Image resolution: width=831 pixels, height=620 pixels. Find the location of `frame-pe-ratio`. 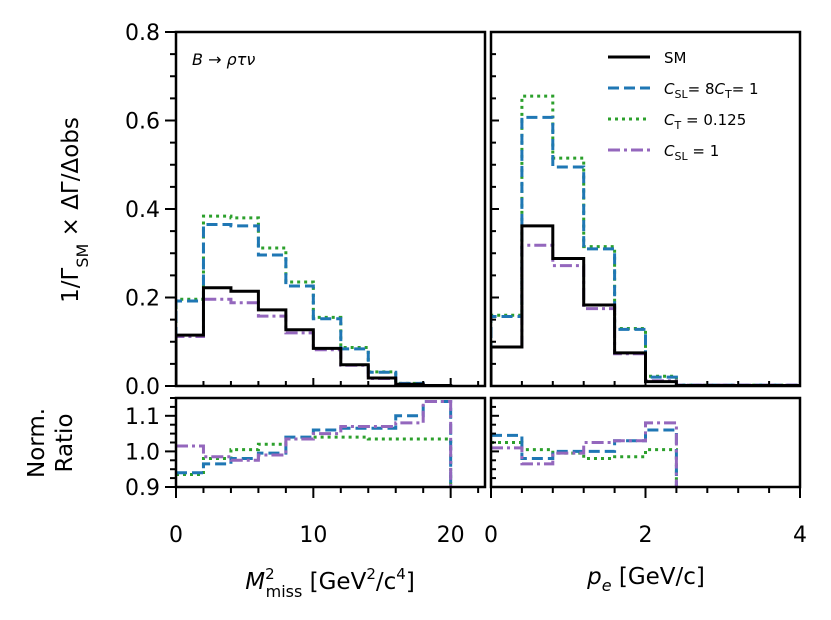

frame-pe-ratio is located at coordinates (645, 442).